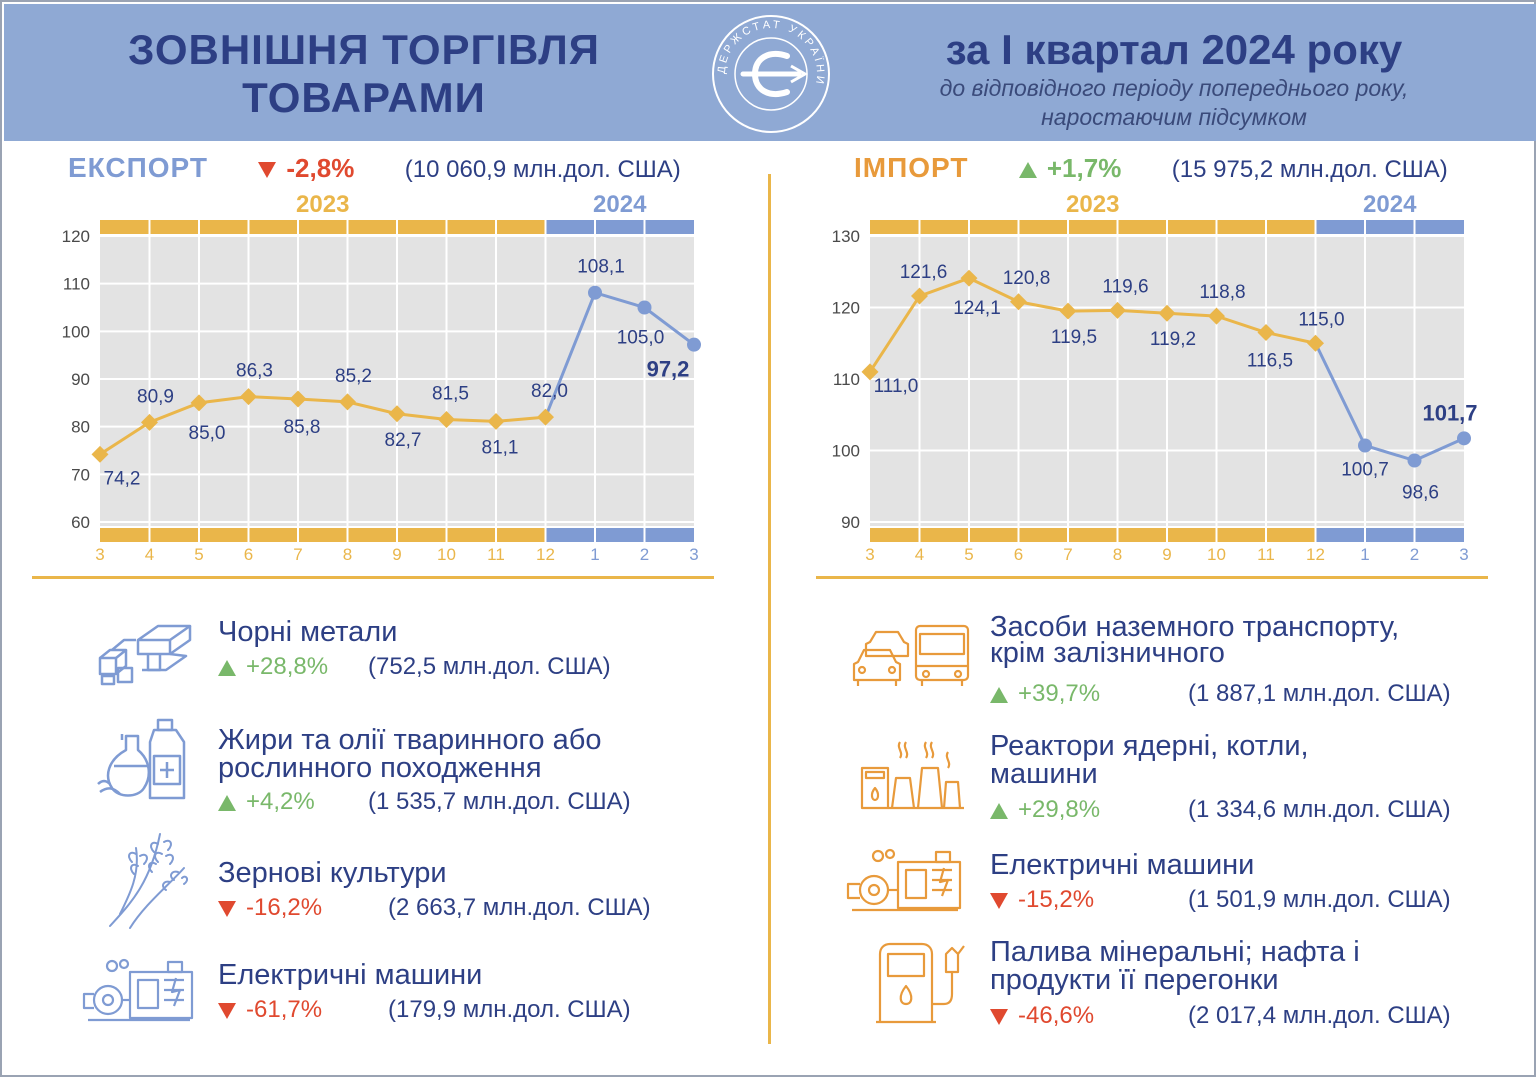  What do you see at coordinates (1084, 168) in the screenshot?
I see `import-change-value: +1,7%` at bounding box center [1084, 168].